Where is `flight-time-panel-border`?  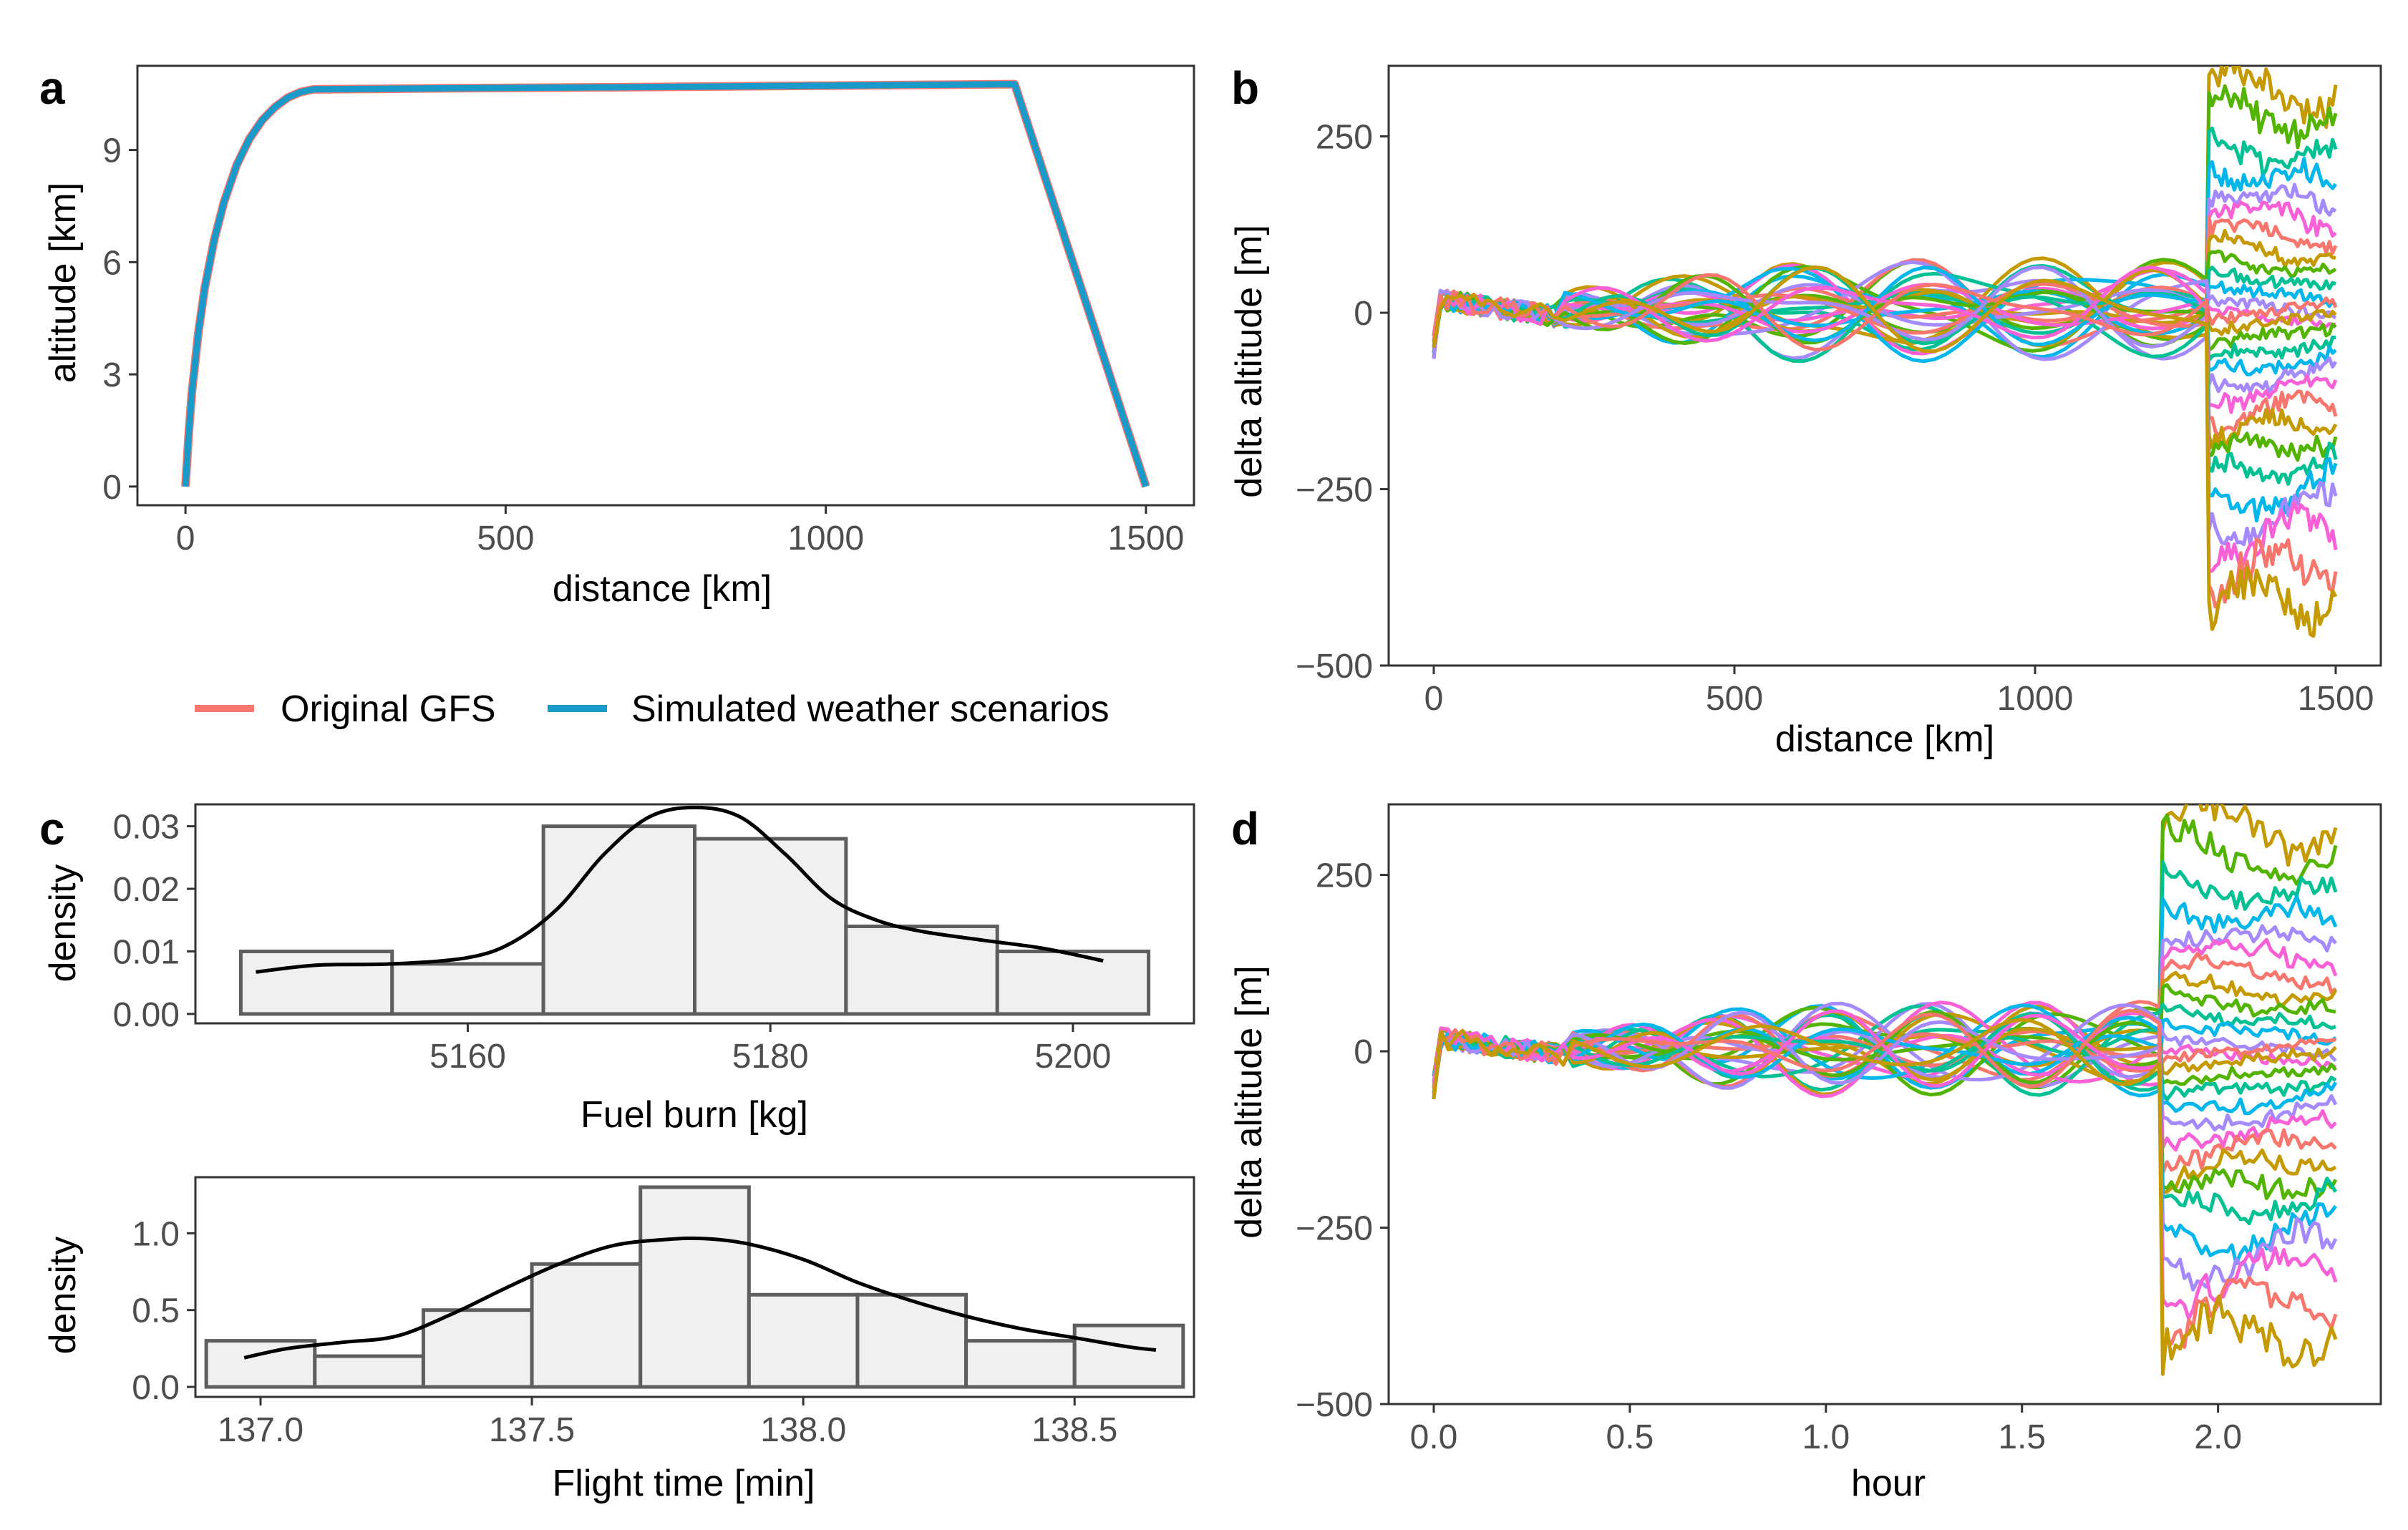
flight-time-panel-border is located at coordinates (695, 1287).